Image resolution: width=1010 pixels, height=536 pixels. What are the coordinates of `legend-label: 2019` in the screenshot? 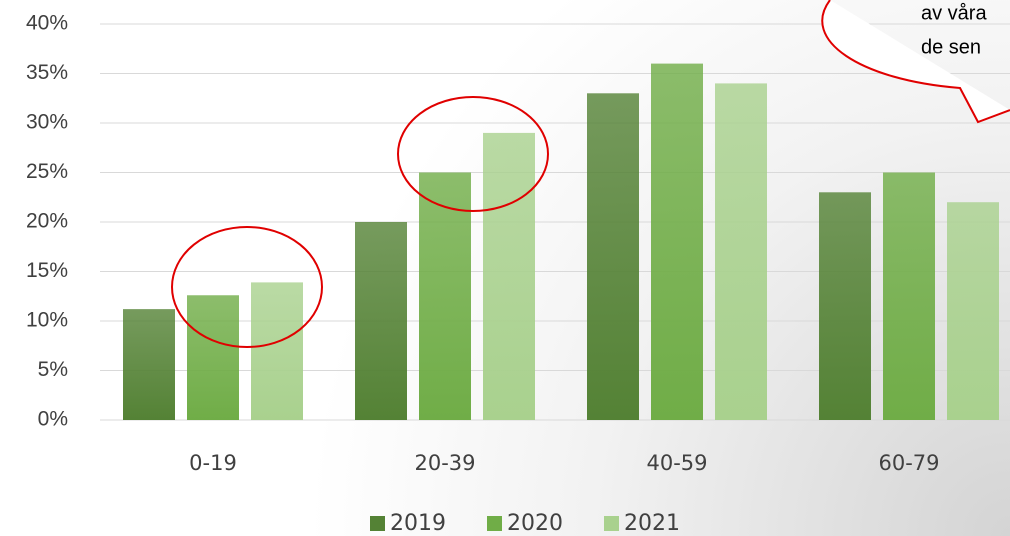 It's located at (418, 523).